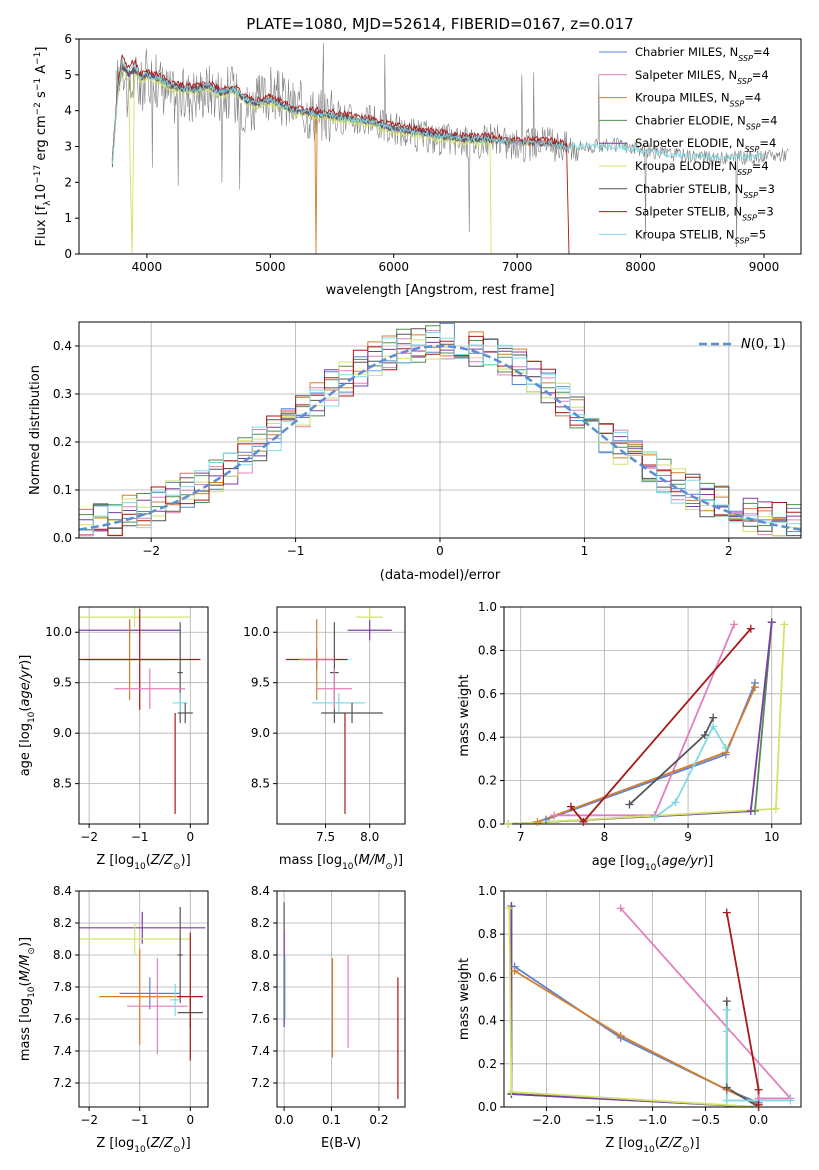 The width and height of the screenshot is (819, 1170). Describe the element at coordinates (38, 108) in the screenshot. I see `label-part: −2` at that location.